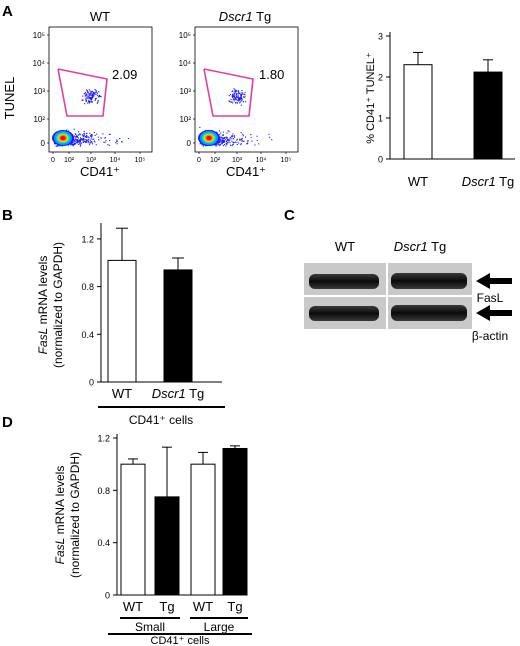 This screenshot has height=646, width=520. What do you see at coordinates (490, 298) in the screenshot?
I see `blot-label-fasl: FasL` at bounding box center [490, 298].